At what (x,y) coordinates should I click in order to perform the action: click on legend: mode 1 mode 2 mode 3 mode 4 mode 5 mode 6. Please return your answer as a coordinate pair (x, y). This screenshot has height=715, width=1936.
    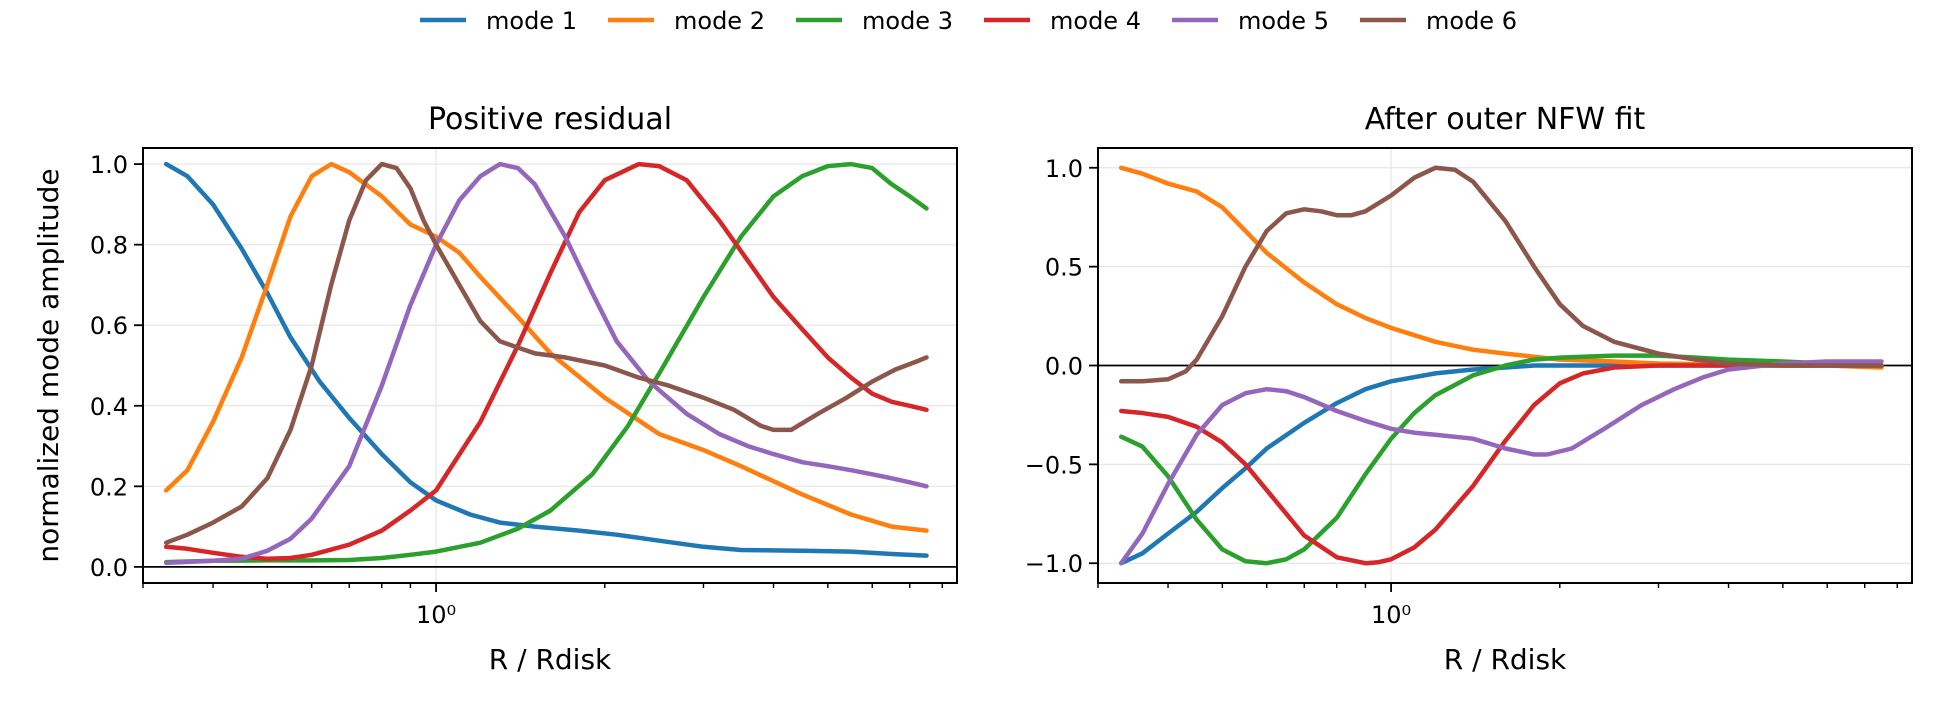
    Looking at the image, I should click on (968, 21).